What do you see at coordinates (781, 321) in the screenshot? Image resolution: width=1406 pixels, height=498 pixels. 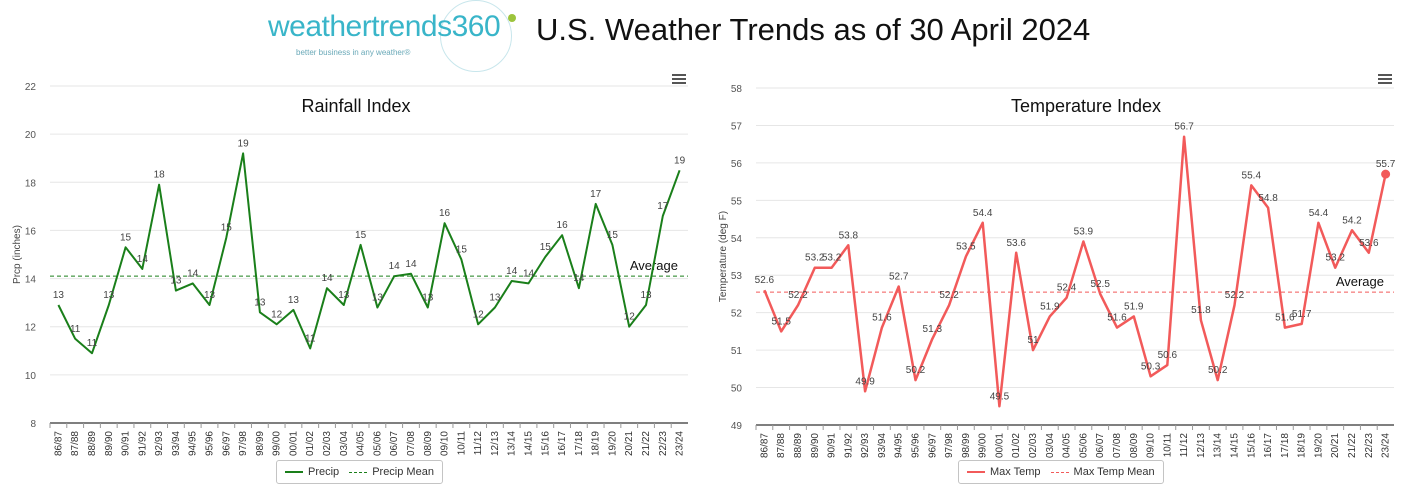 I see `data-label: 51.5` at bounding box center [781, 321].